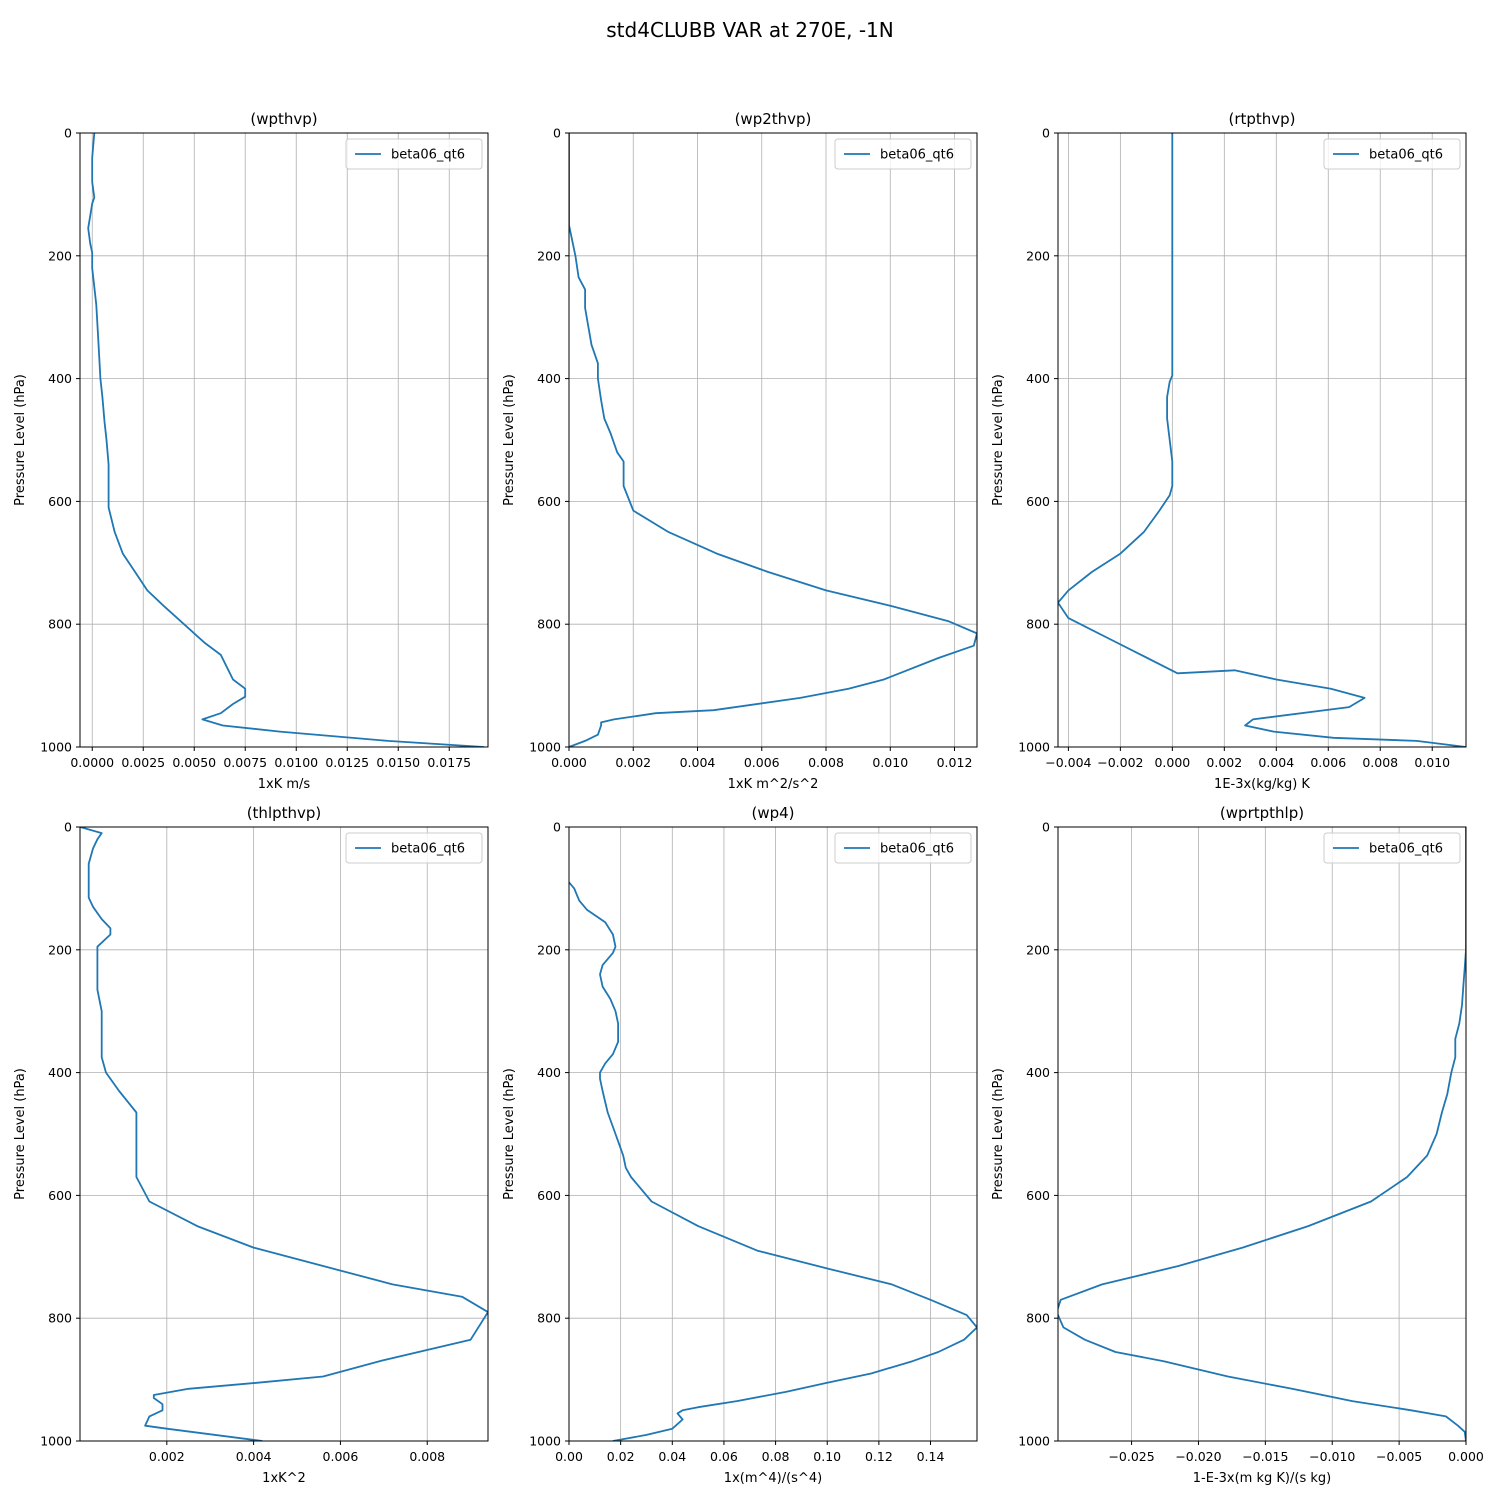 The image size is (1500, 1500). Describe the element at coordinates (347, 762) in the screenshot. I see `x-tick-label: 0.0125` at that location.